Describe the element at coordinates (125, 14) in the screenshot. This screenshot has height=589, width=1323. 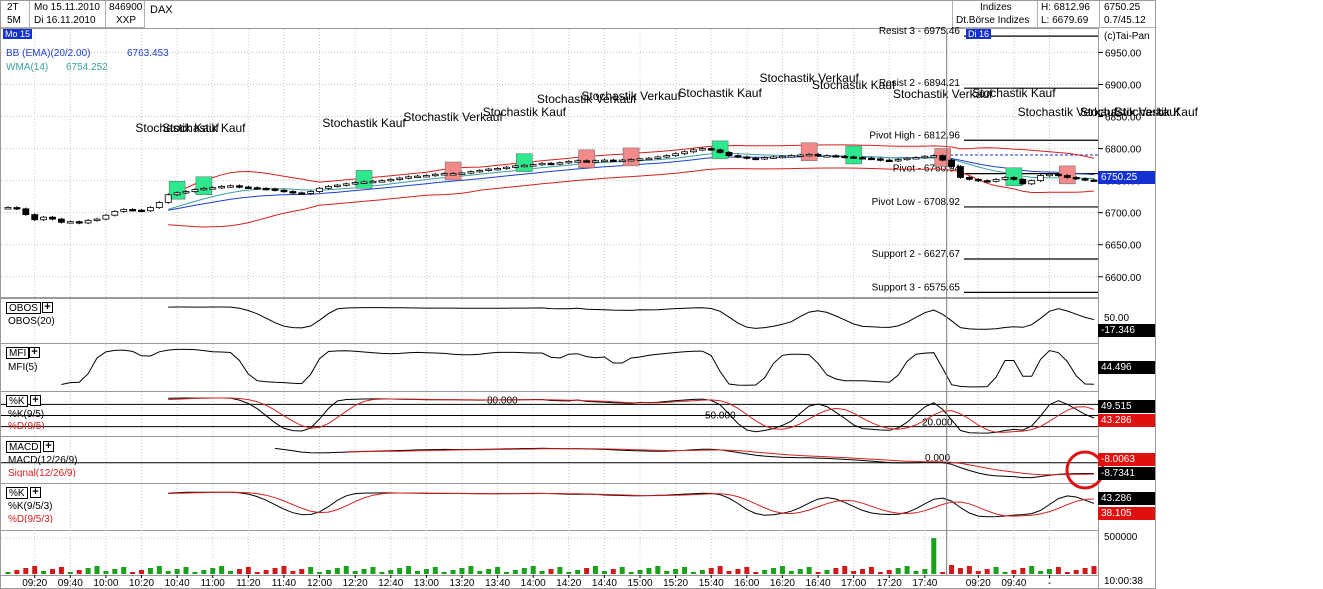
I see `header-symbol-box: 846900 XXP` at that location.